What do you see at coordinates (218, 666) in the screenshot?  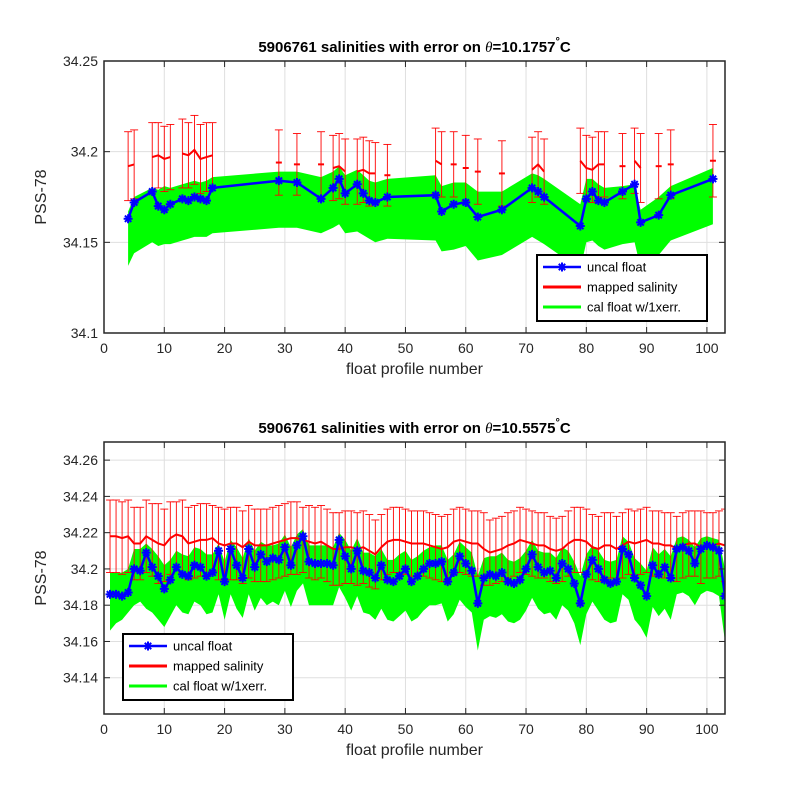 I see `legend-label: mapped salinity` at bounding box center [218, 666].